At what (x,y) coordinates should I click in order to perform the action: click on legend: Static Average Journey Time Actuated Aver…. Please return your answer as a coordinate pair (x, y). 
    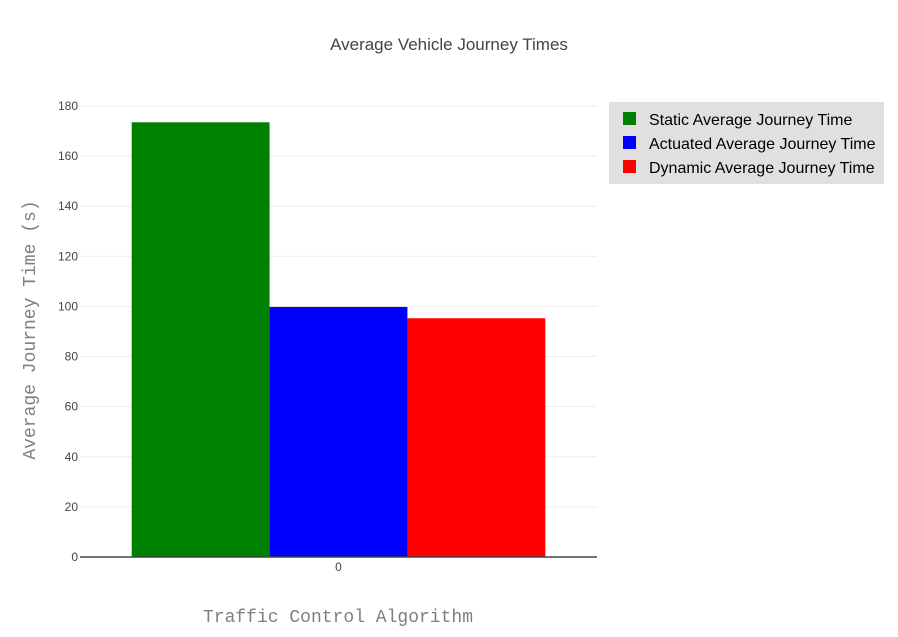
    Looking at the image, I should click on (746, 143).